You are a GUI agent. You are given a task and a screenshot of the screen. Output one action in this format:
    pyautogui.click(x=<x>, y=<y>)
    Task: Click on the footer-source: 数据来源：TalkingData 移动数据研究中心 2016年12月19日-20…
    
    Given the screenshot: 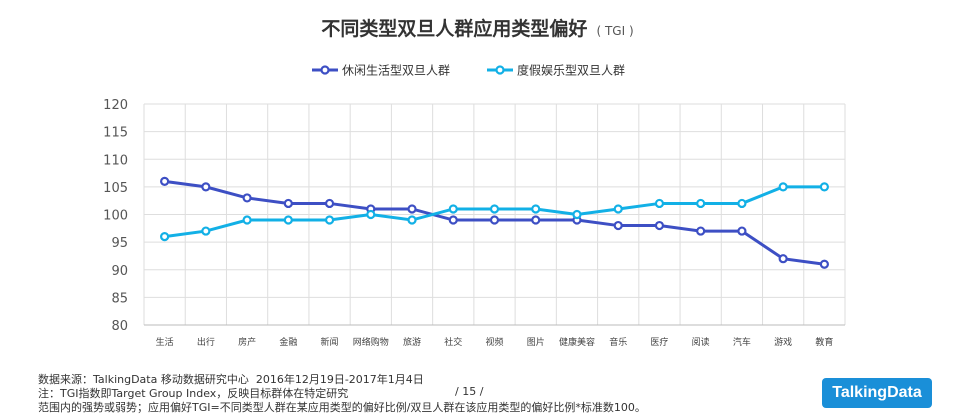 What is the action you would take?
    pyautogui.click(x=231, y=379)
    